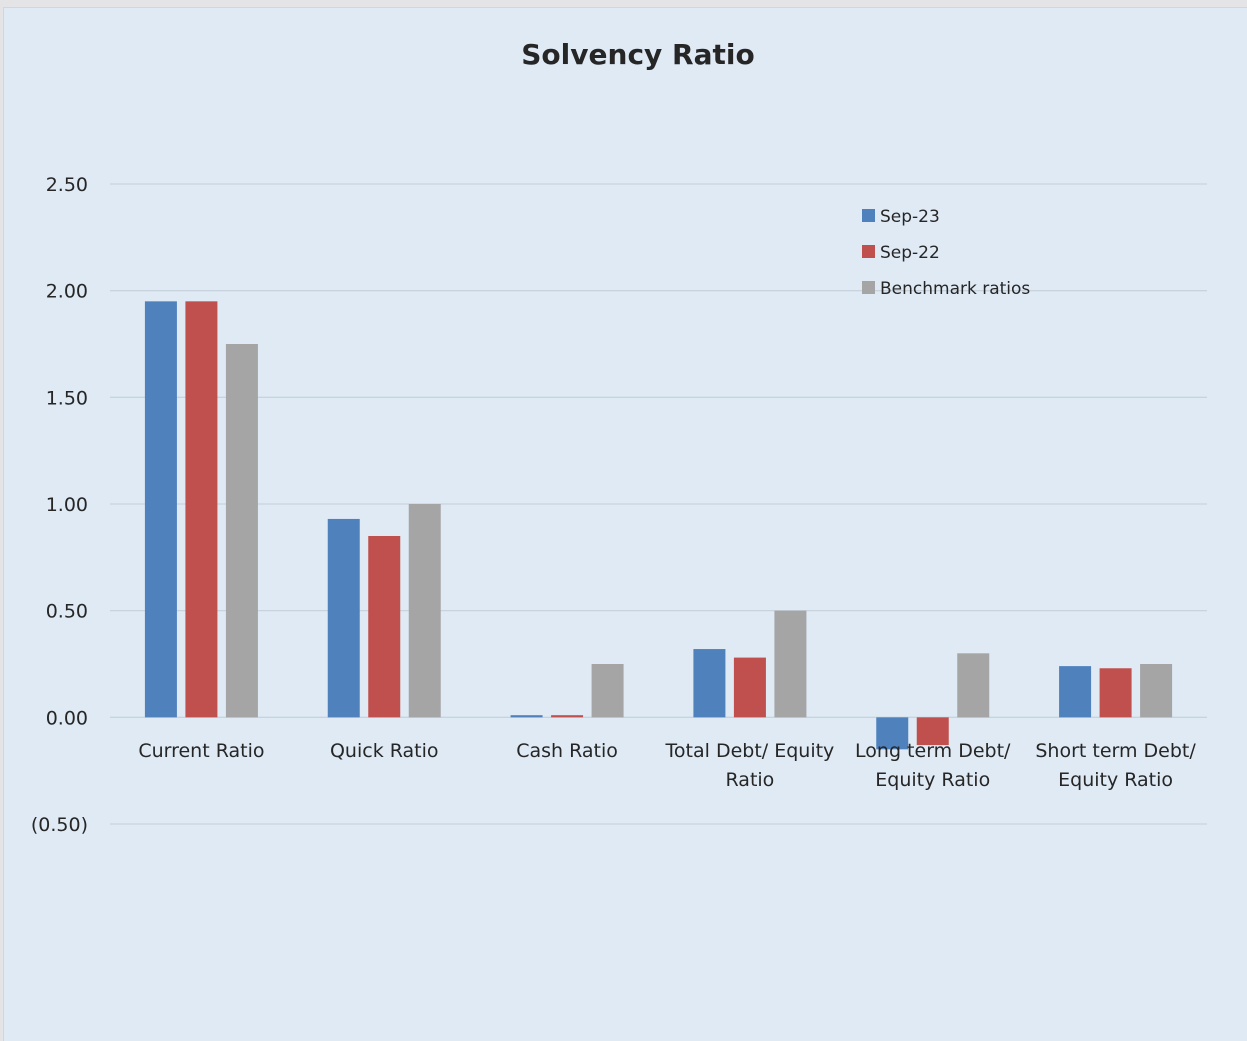  What do you see at coordinates (955, 289) in the screenshot?
I see `legend-label: Benchmark ratios` at bounding box center [955, 289].